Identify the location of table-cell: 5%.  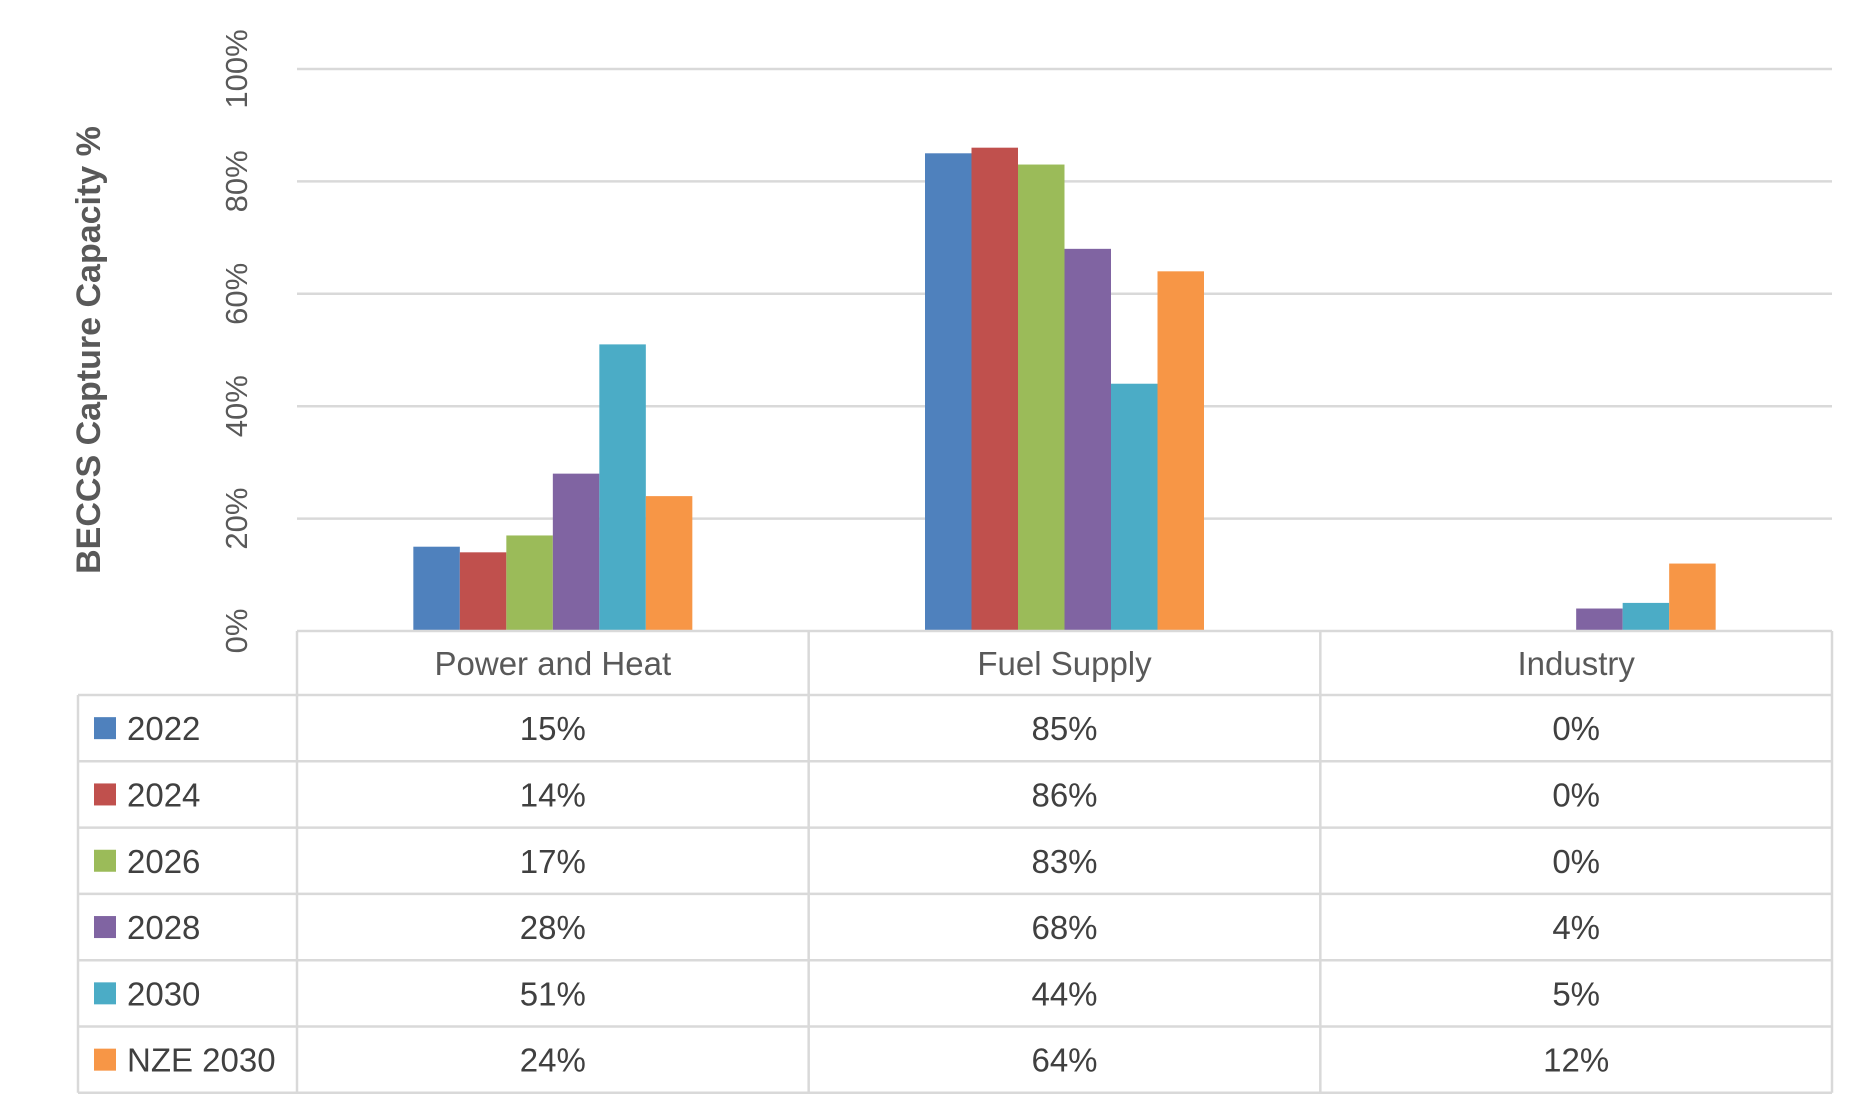
(1576, 993).